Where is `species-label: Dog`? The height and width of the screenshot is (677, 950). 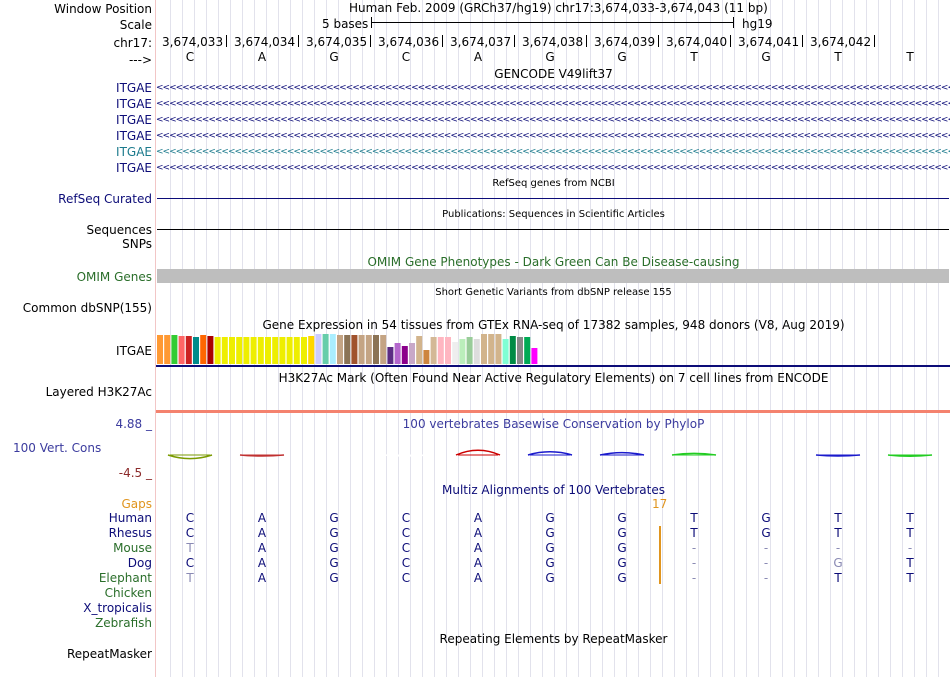
species-label: Dog is located at coordinates (139, 563).